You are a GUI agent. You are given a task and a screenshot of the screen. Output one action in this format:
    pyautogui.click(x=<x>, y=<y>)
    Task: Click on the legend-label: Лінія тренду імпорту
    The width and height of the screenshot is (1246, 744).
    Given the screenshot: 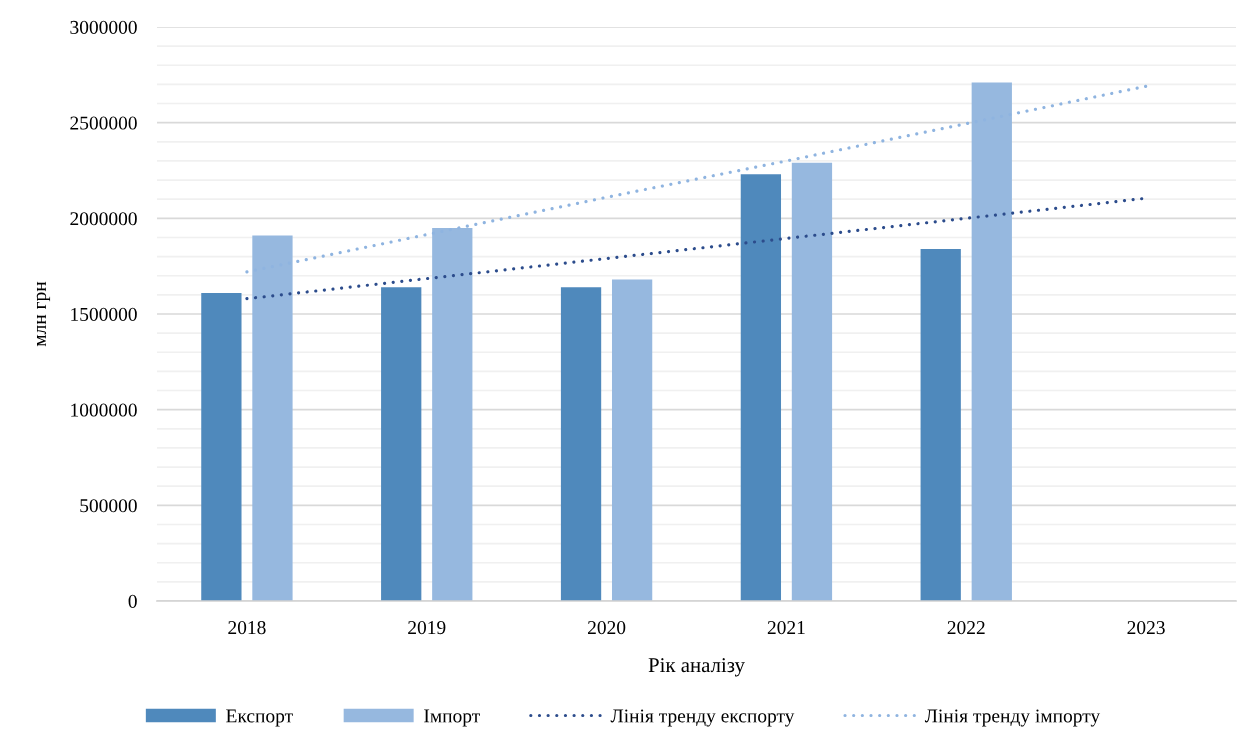 What is the action you would take?
    pyautogui.click(x=1012, y=718)
    